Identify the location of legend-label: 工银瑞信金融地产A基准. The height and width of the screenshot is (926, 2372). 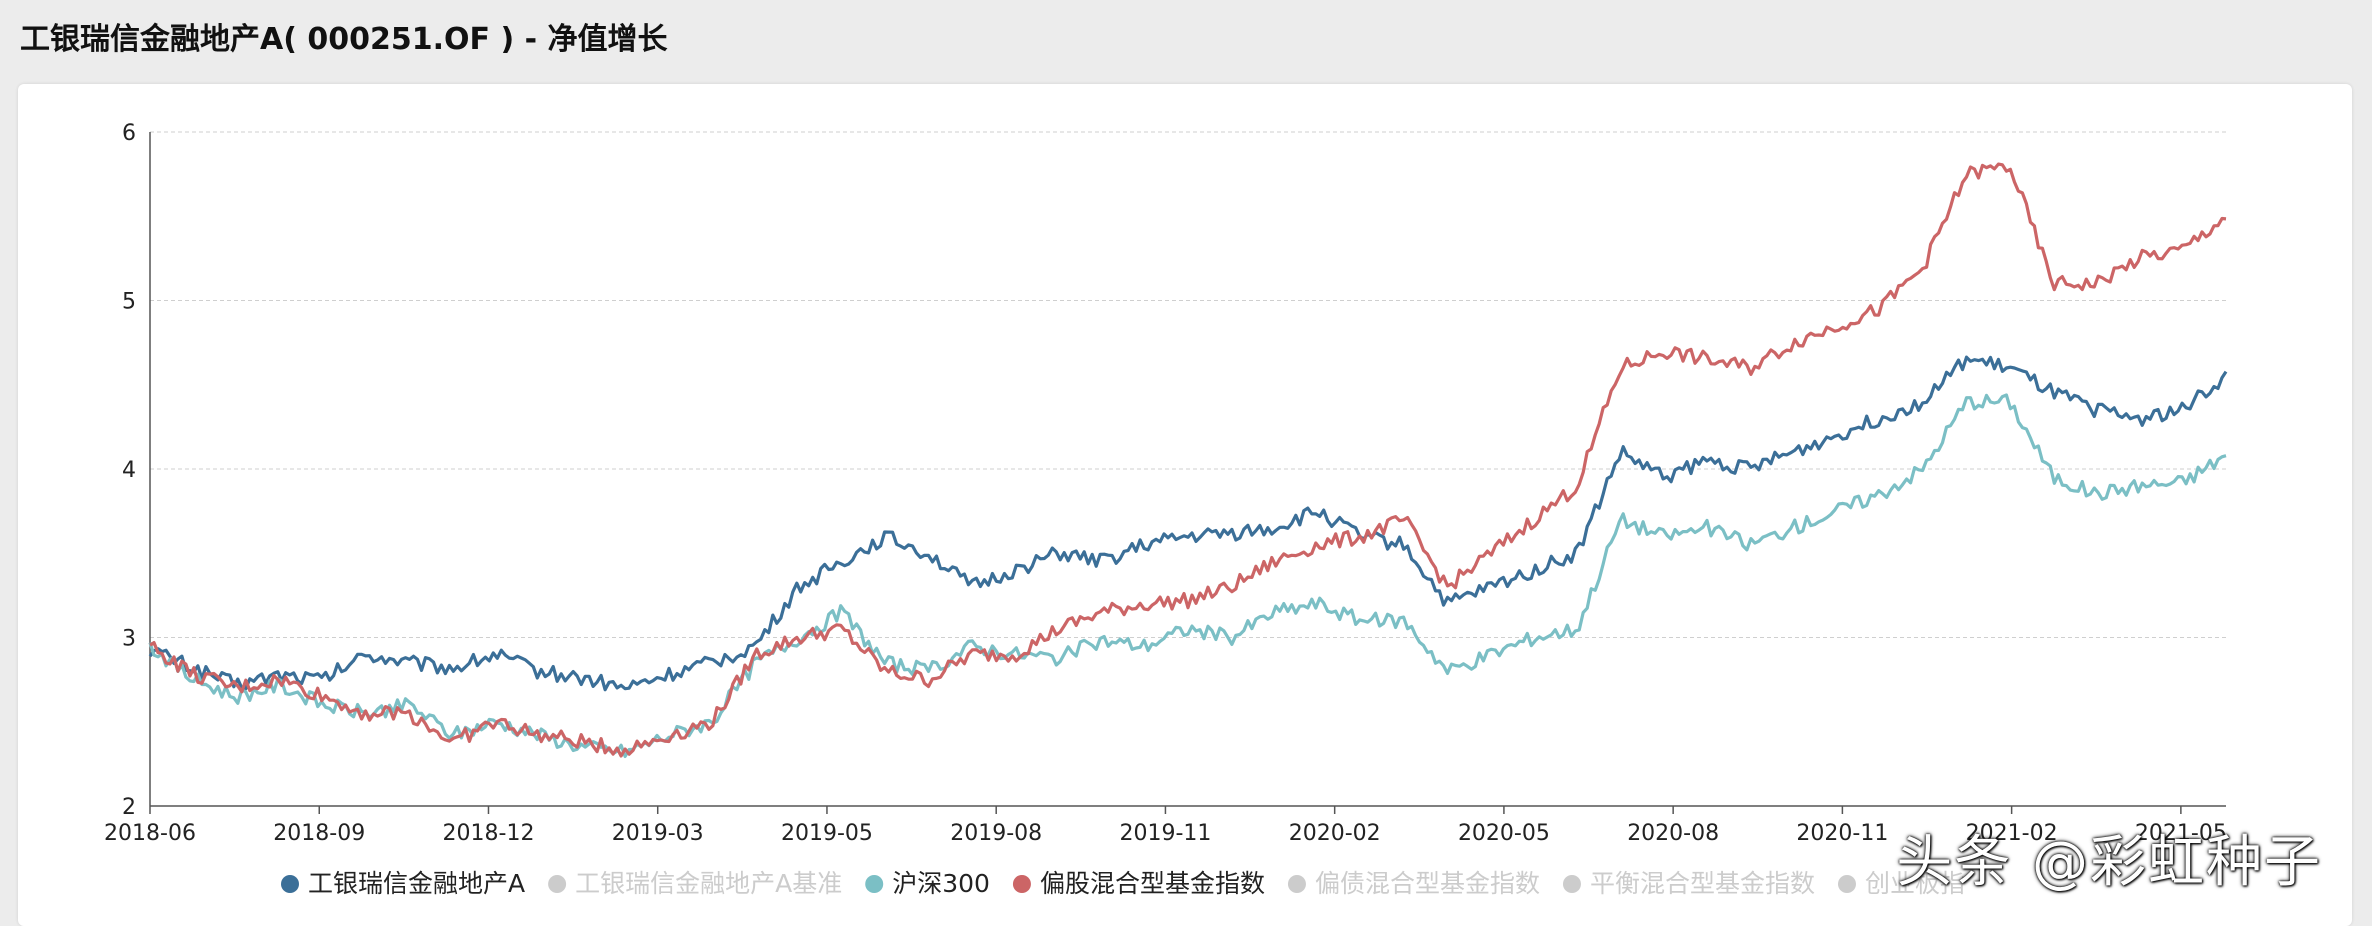
(708, 883).